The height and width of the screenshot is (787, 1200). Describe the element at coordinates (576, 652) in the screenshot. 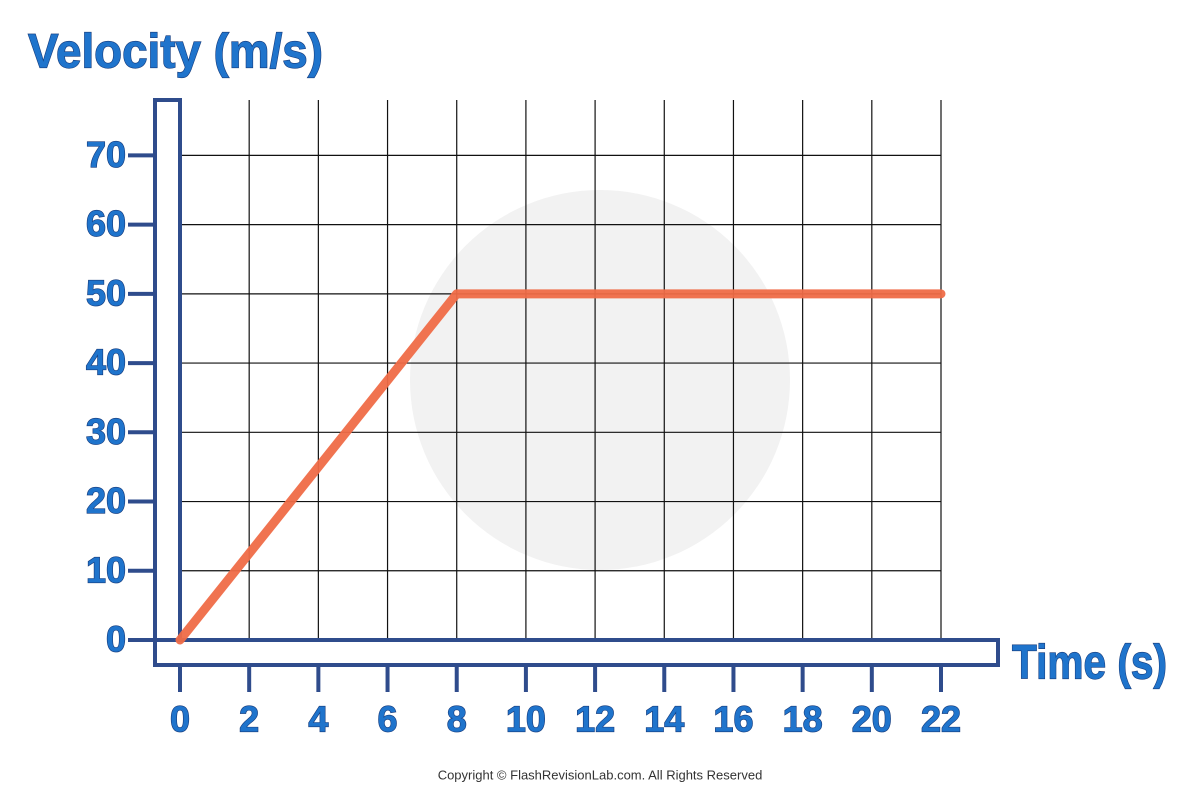

I see `x-axis` at that location.